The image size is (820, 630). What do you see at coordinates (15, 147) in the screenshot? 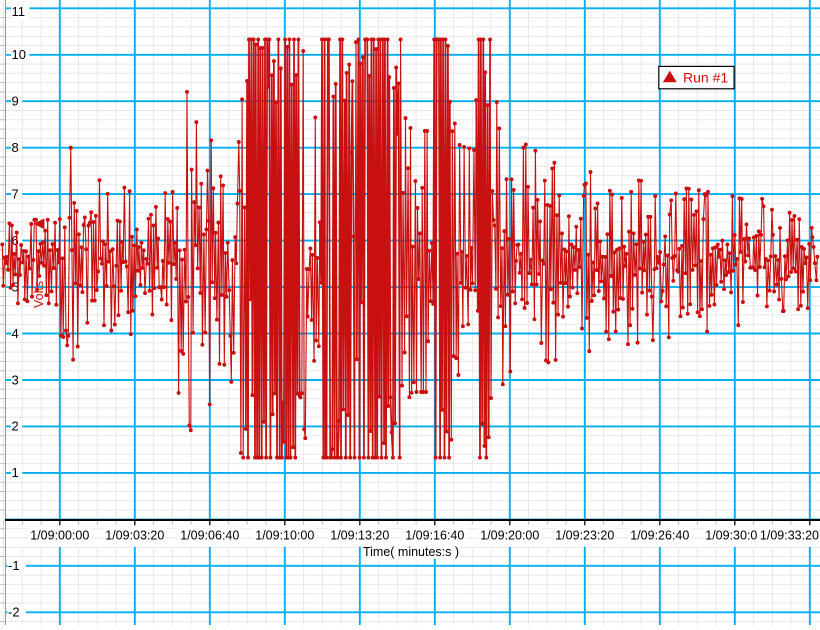
I see `svg-text: 8` at bounding box center [15, 147].